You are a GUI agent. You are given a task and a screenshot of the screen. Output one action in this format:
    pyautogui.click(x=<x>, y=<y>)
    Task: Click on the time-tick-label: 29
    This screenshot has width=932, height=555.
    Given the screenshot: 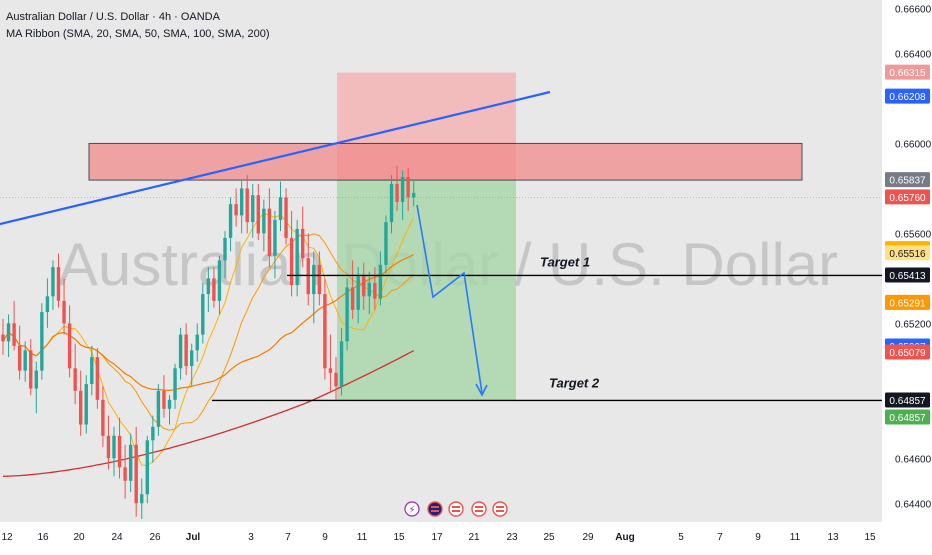 What is the action you would take?
    pyautogui.click(x=588, y=537)
    